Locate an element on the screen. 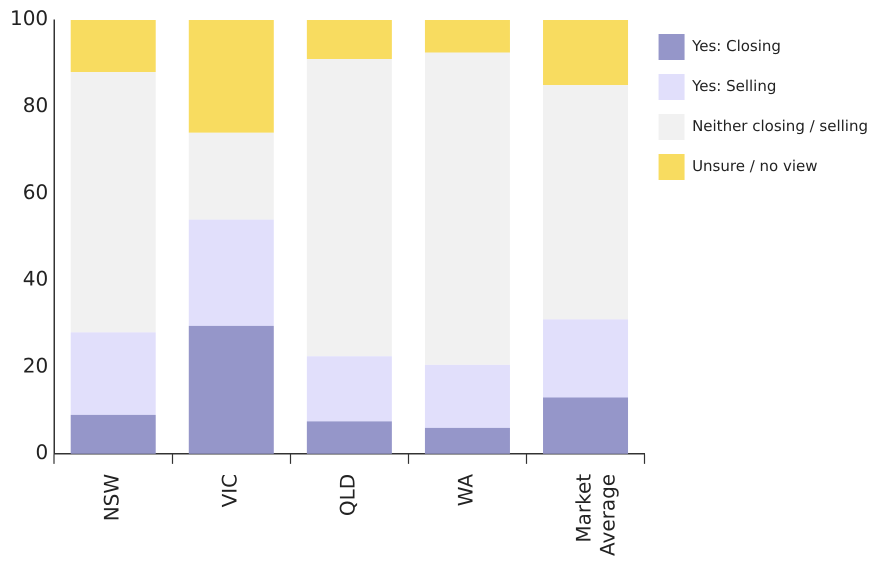 The width and height of the screenshot is (890, 566). y-tick-label: 100 is located at coordinates (29, 18).